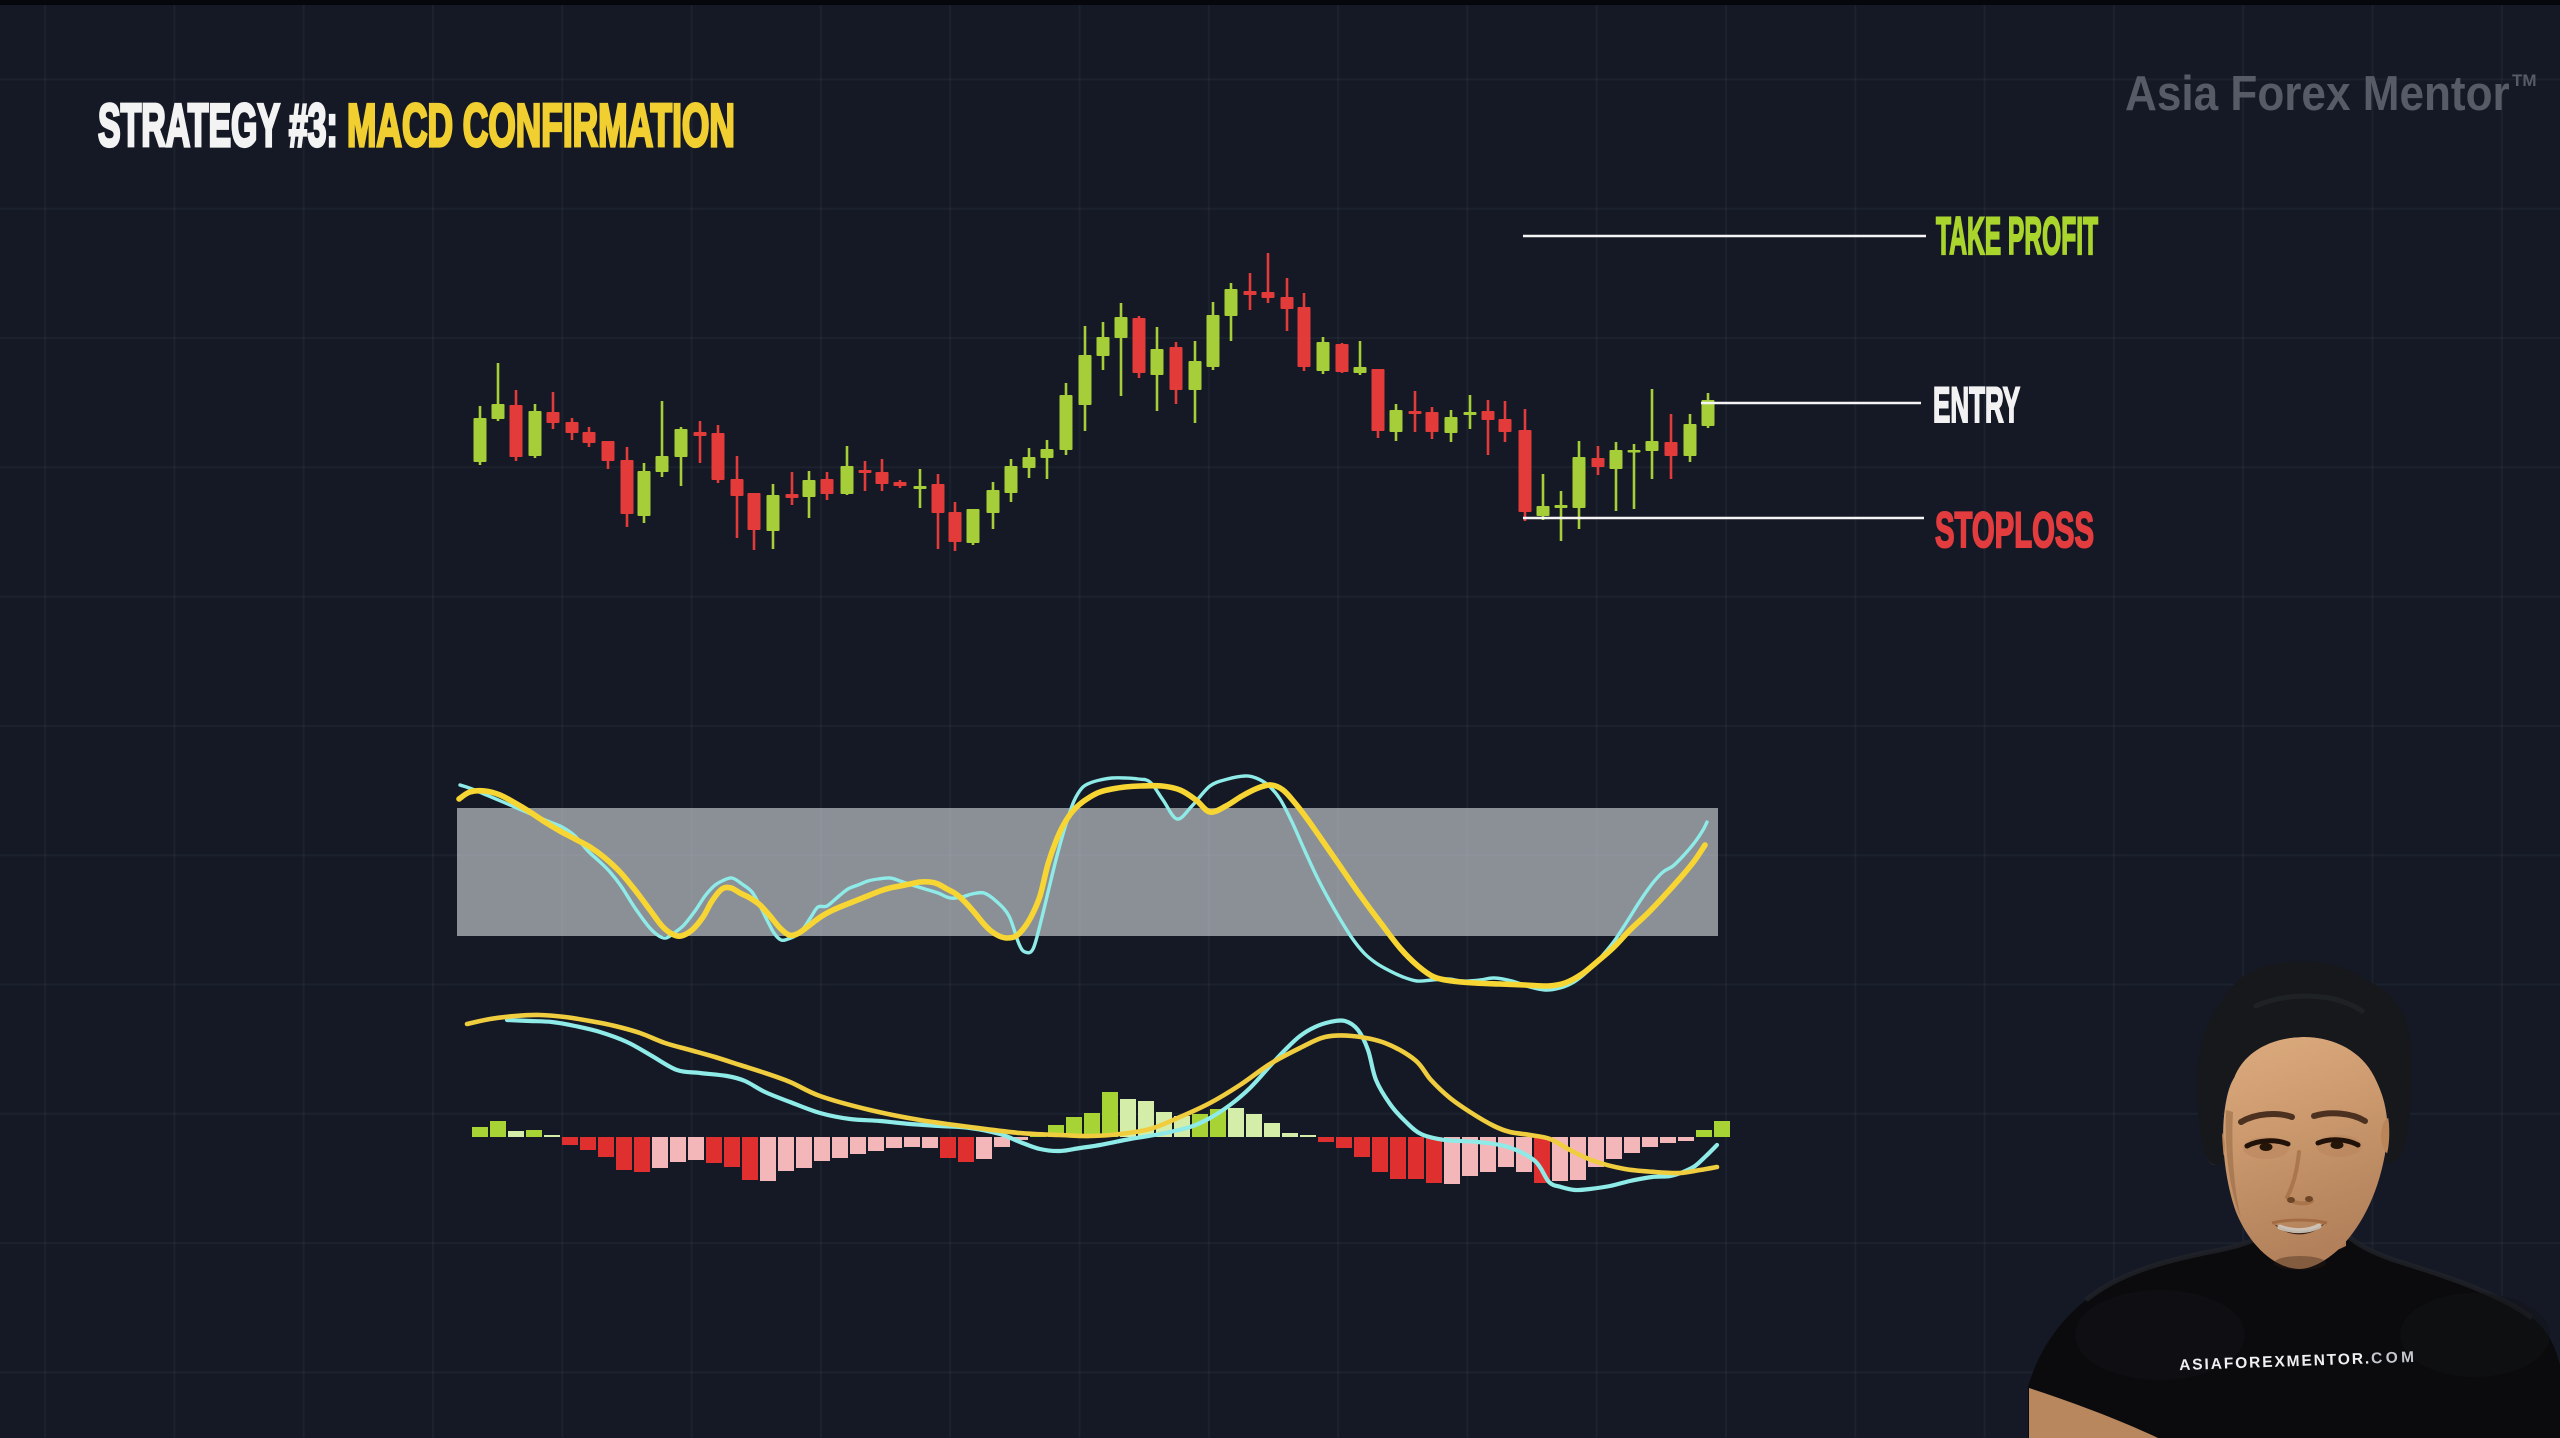 The height and width of the screenshot is (1438, 2560). Describe the element at coordinates (2014, 530) in the screenshot. I see `svg-text: STOPLOSS` at that location.